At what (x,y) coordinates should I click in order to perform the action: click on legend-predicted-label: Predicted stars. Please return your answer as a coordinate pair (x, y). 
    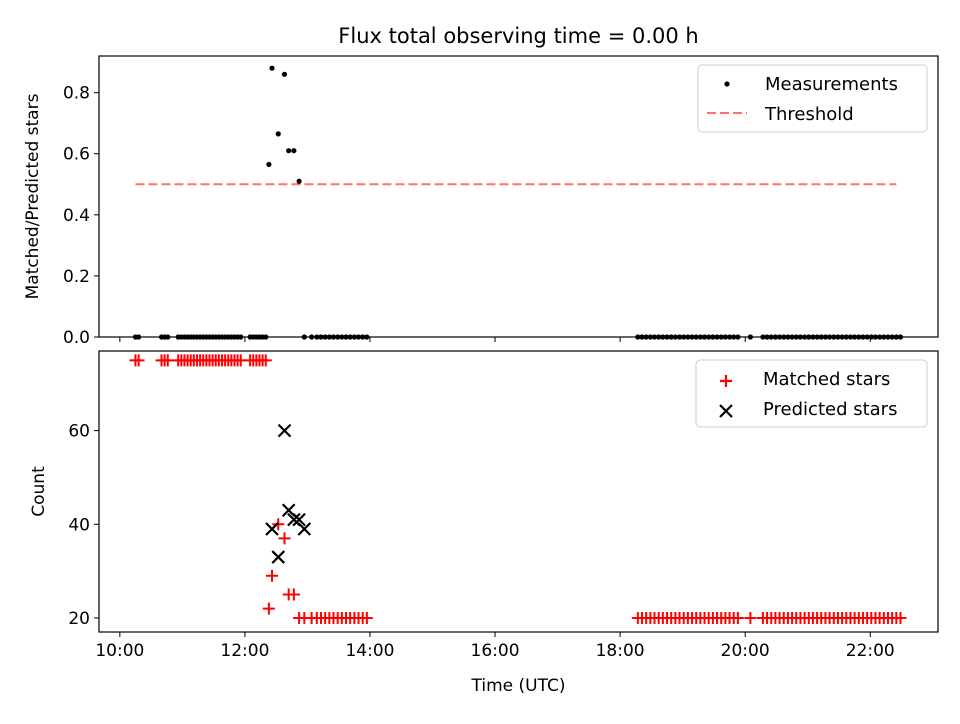
    Looking at the image, I should click on (830, 409).